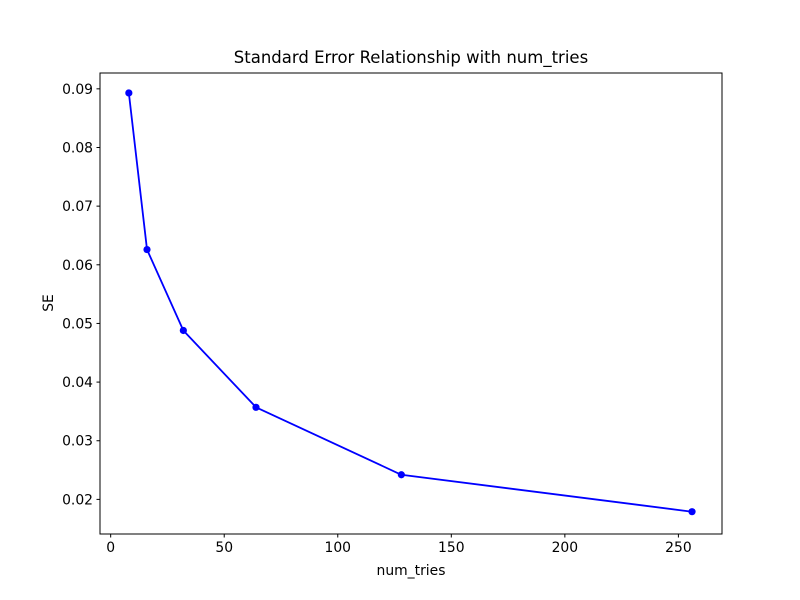  Describe the element at coordinates (77, 442) in the screenshot. I see `y-tick-label: 0.03` at that location.